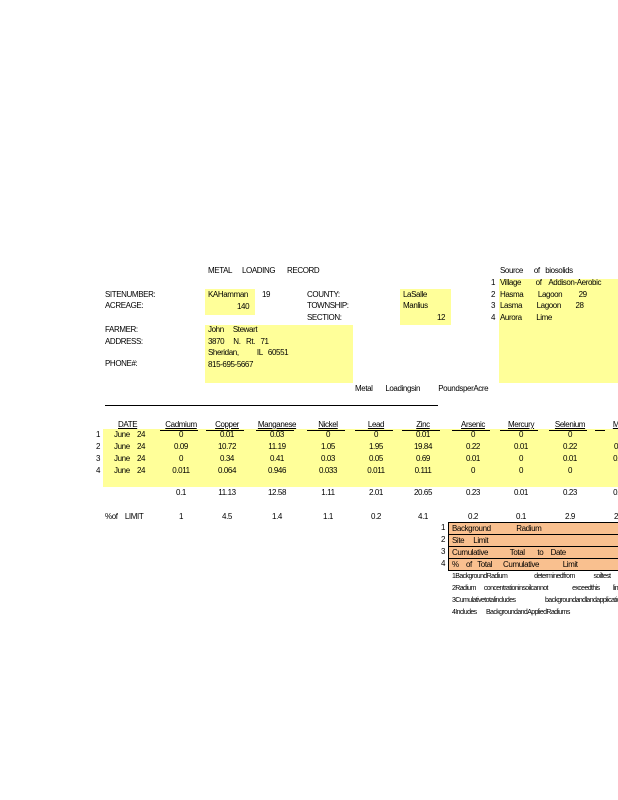  I want to click on cell-value: 0.033, so click(328, 470).